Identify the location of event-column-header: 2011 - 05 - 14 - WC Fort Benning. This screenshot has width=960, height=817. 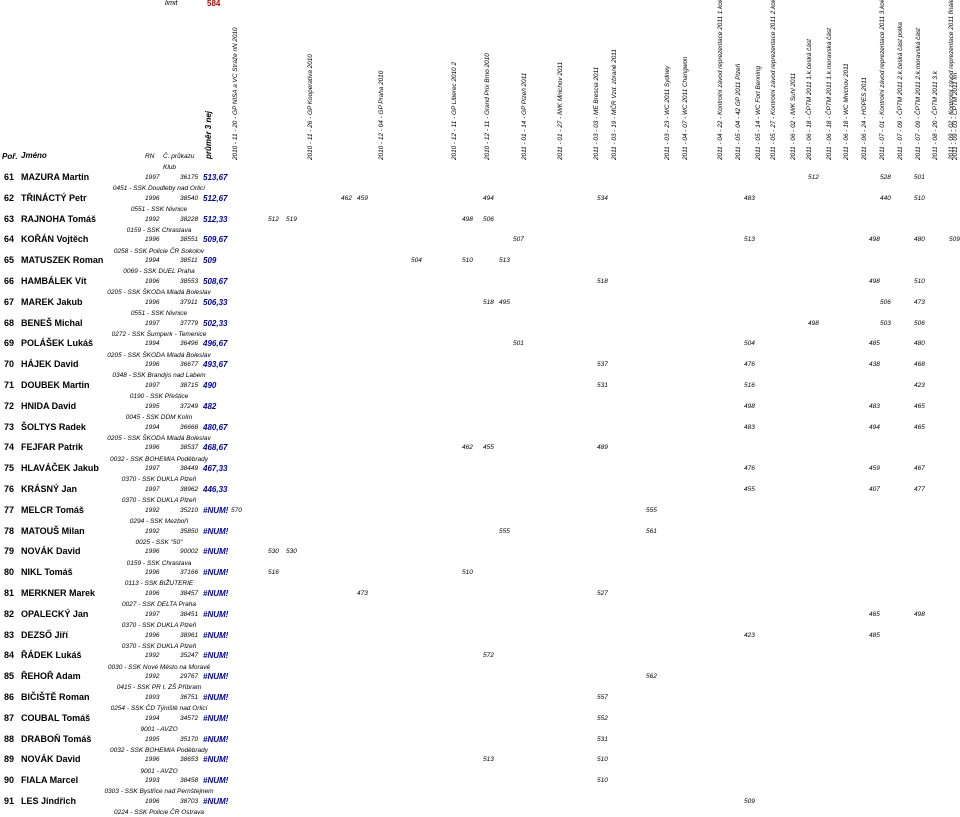
(758, 112).